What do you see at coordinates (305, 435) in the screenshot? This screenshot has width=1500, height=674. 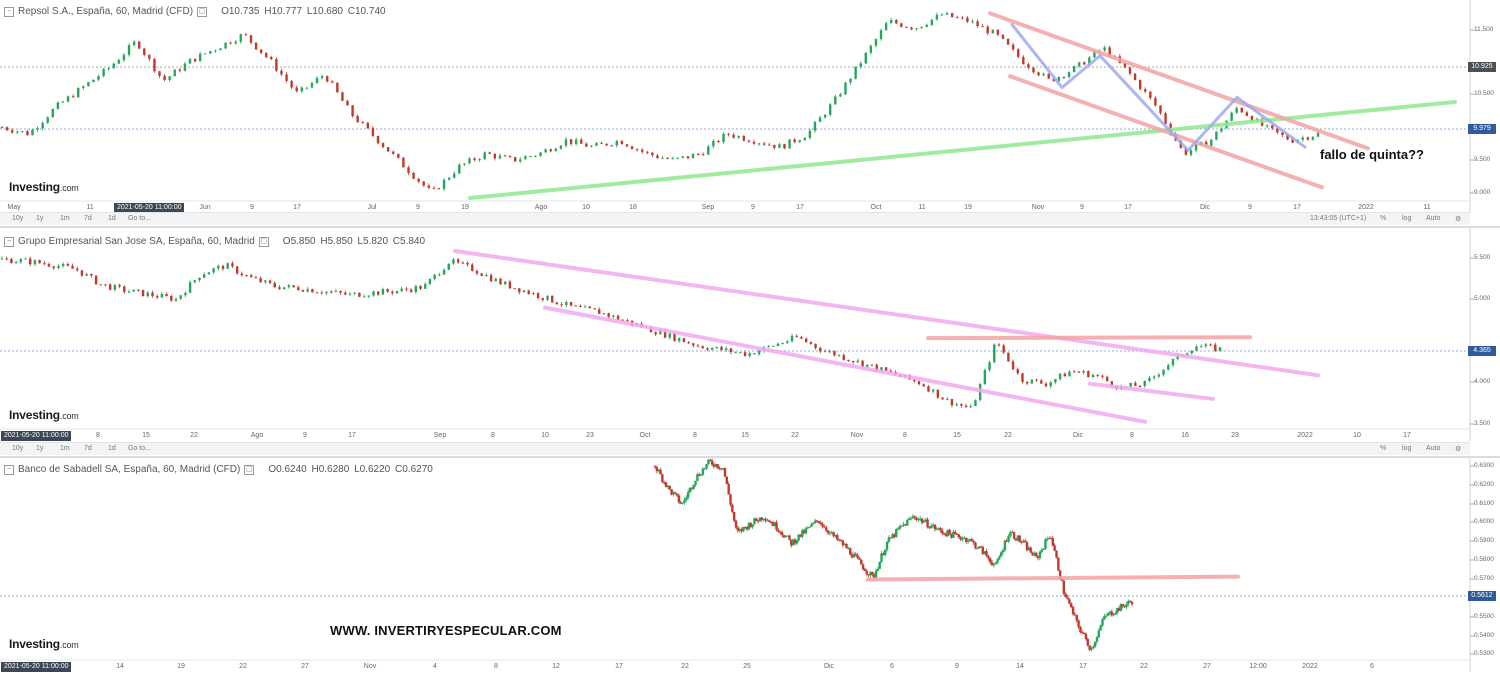 I see `x-tick-label: 9` at bounding box center [305, 435].